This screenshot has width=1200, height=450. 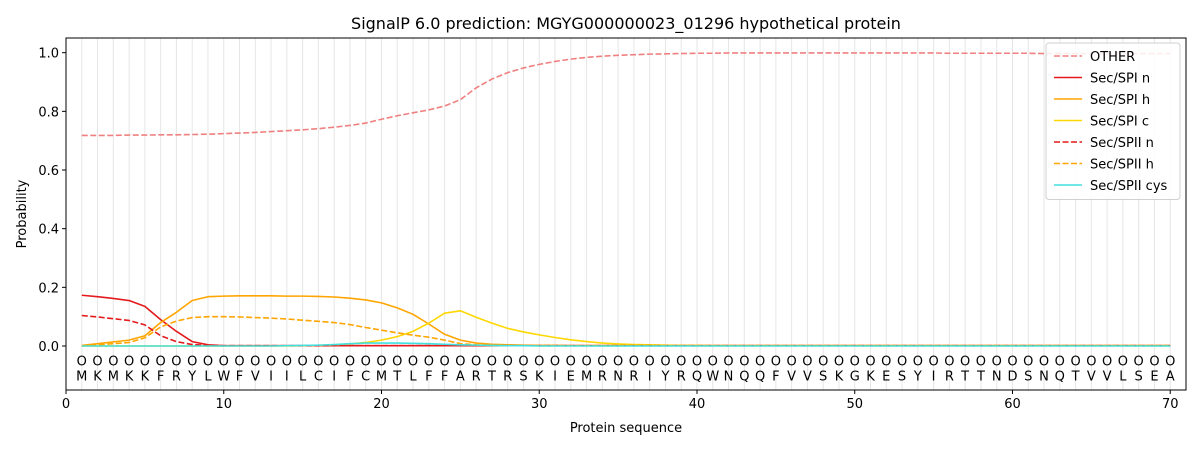 I want to click on x-tick-label: 30, so click(x=539, y=404).